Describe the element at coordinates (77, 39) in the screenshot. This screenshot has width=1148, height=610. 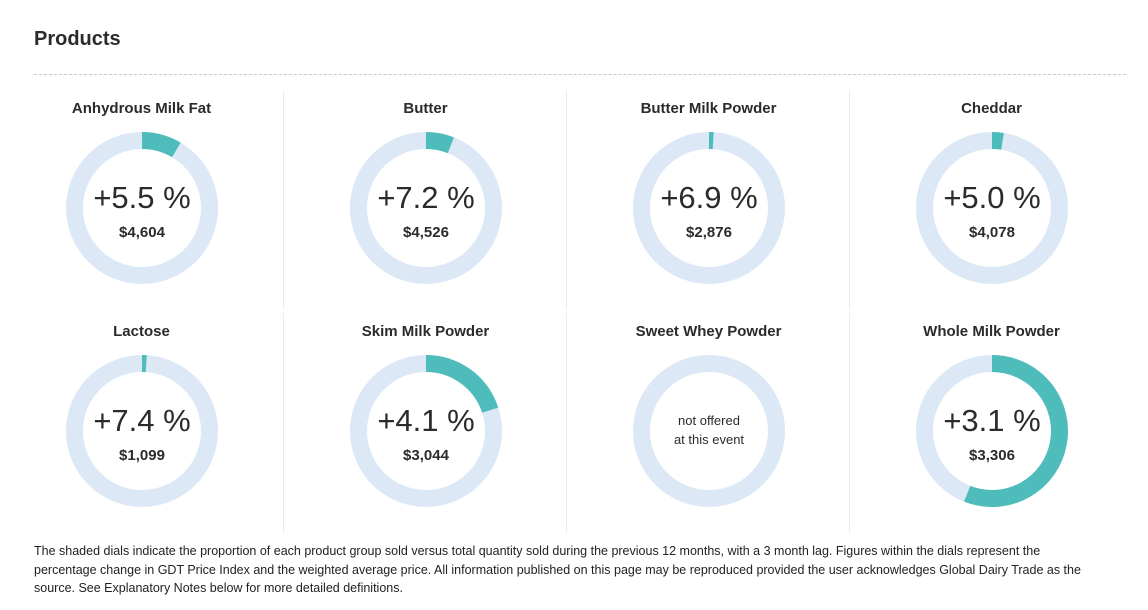
I see `page-title: Products` at that location.